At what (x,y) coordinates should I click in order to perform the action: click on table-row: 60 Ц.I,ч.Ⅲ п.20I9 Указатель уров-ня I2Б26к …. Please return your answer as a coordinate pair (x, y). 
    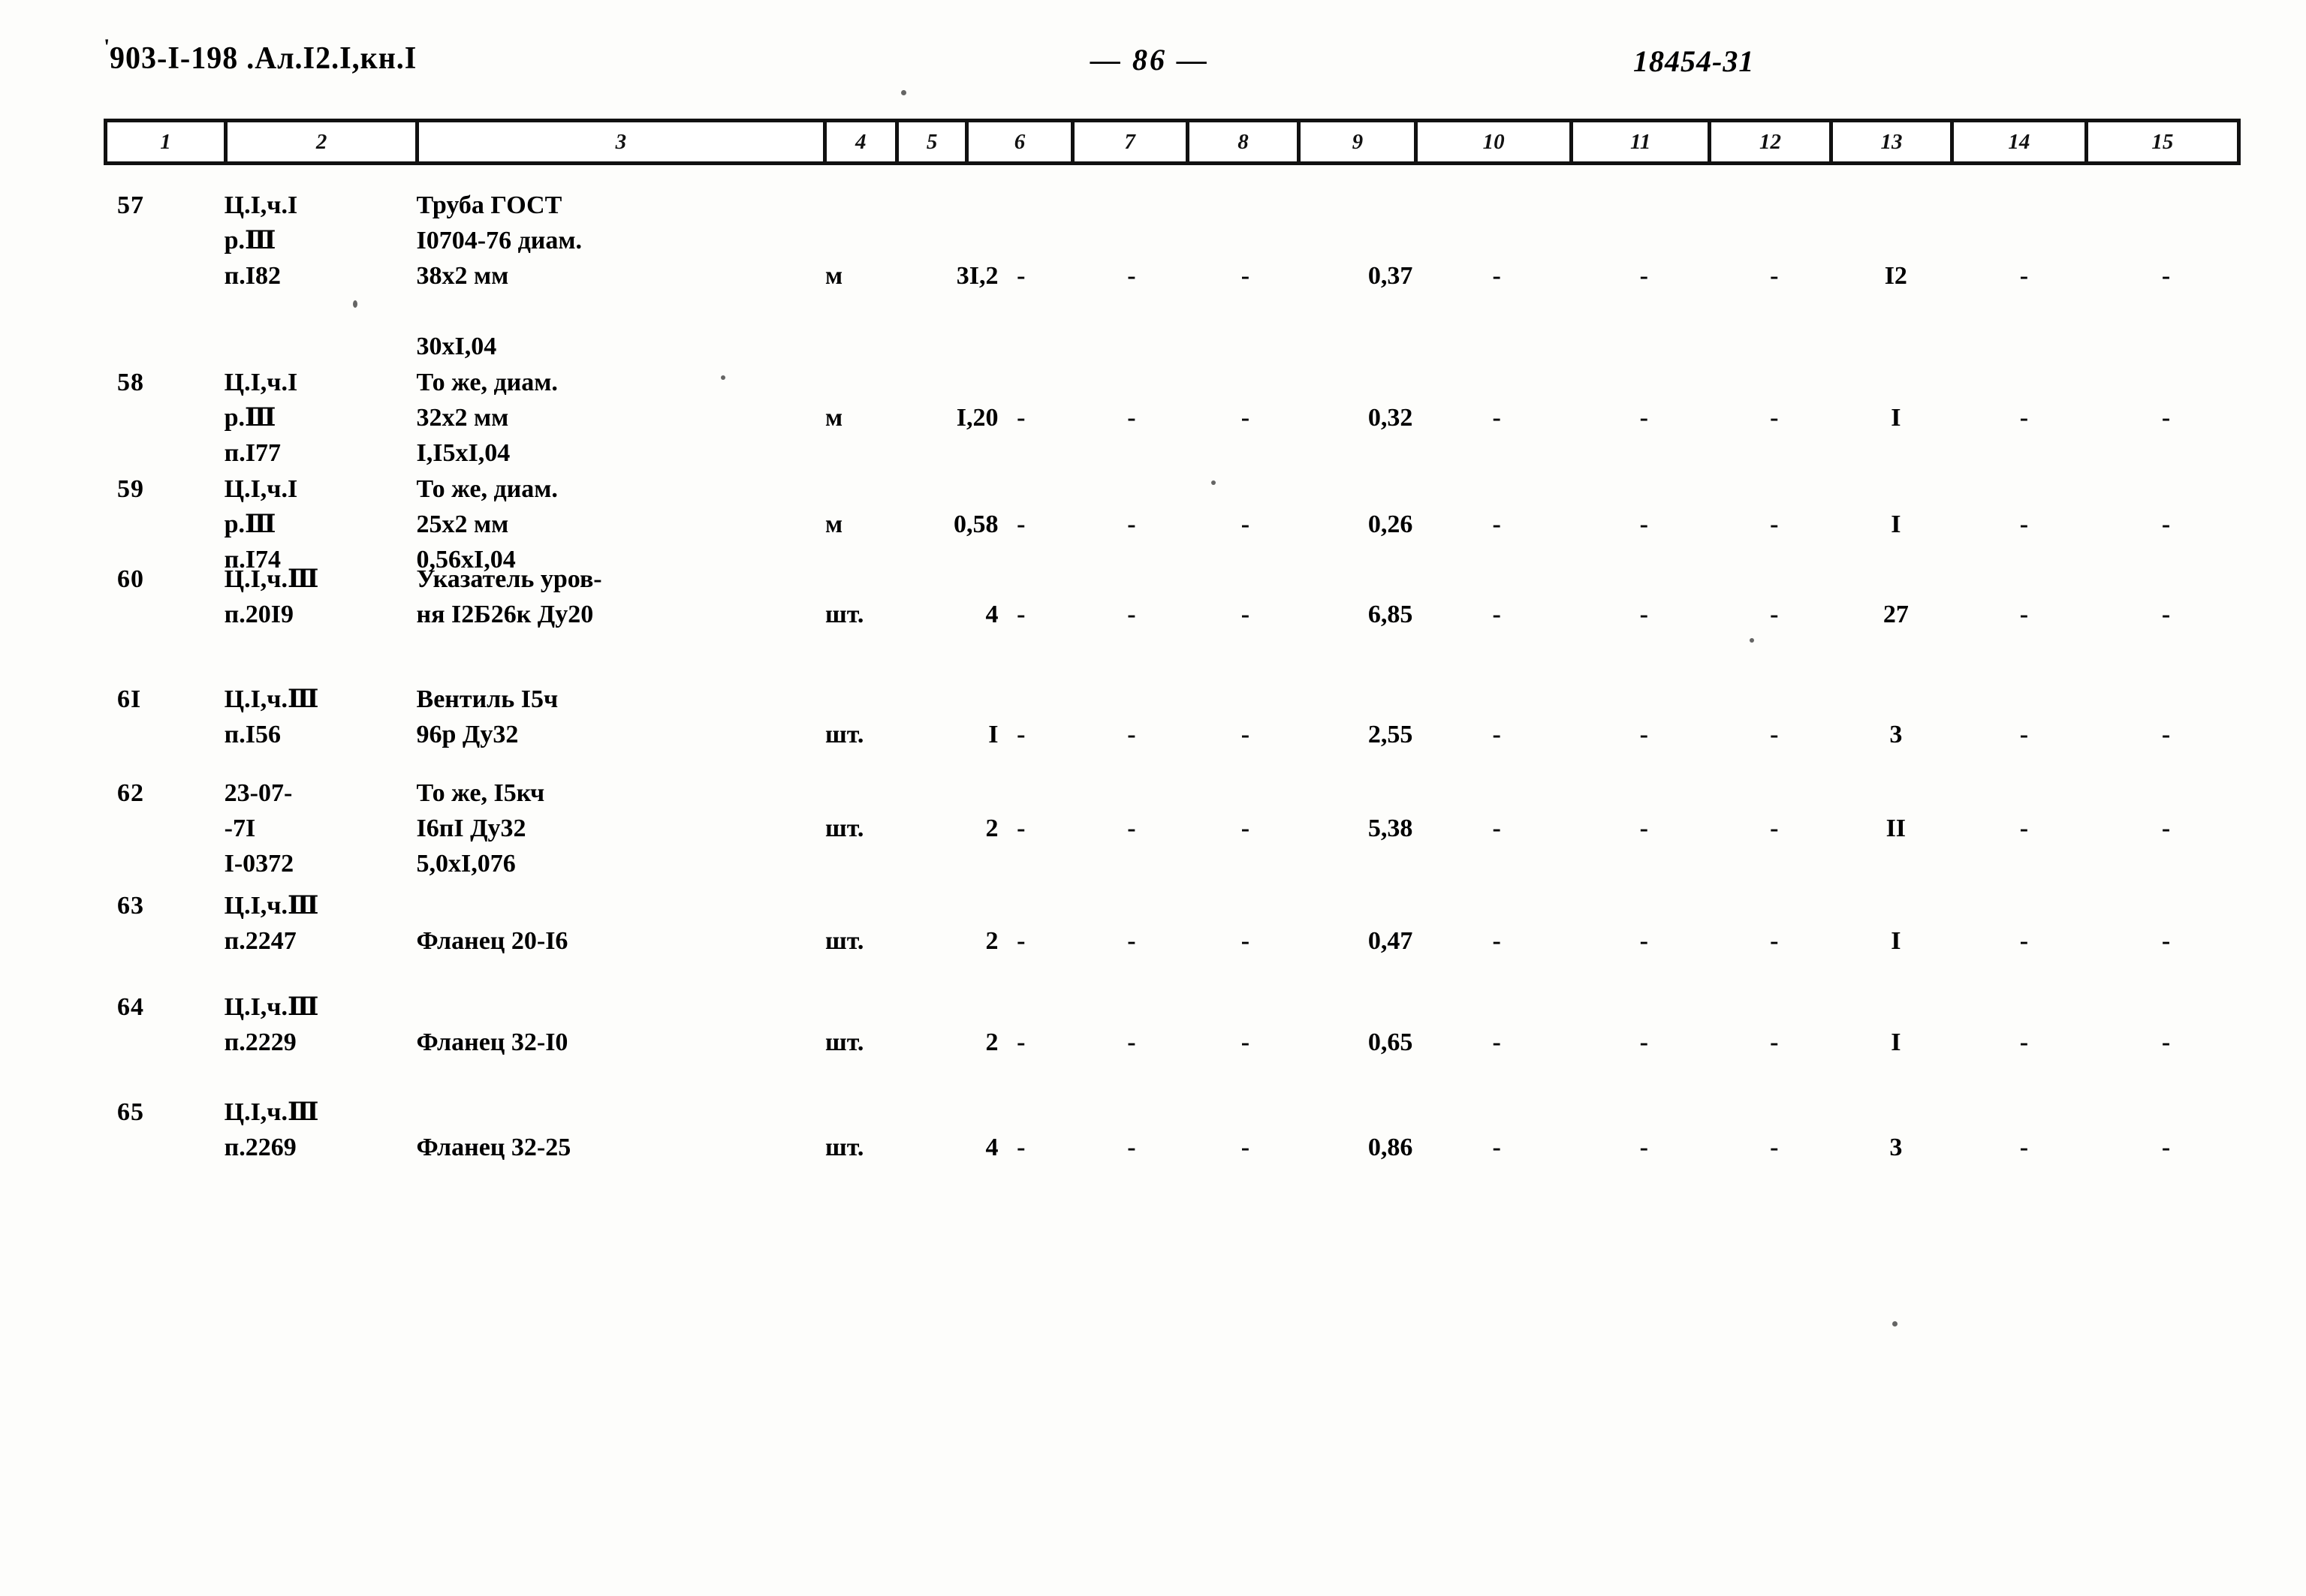
    Looking at the image, I should click on (1172, 637).